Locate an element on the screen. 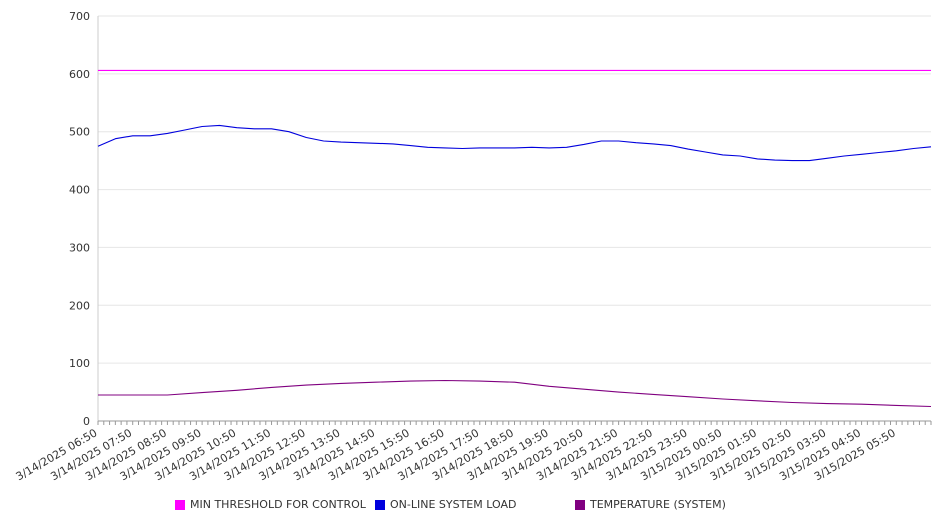  legend-swatch-min-threshold is located at coordinates (180, 504).